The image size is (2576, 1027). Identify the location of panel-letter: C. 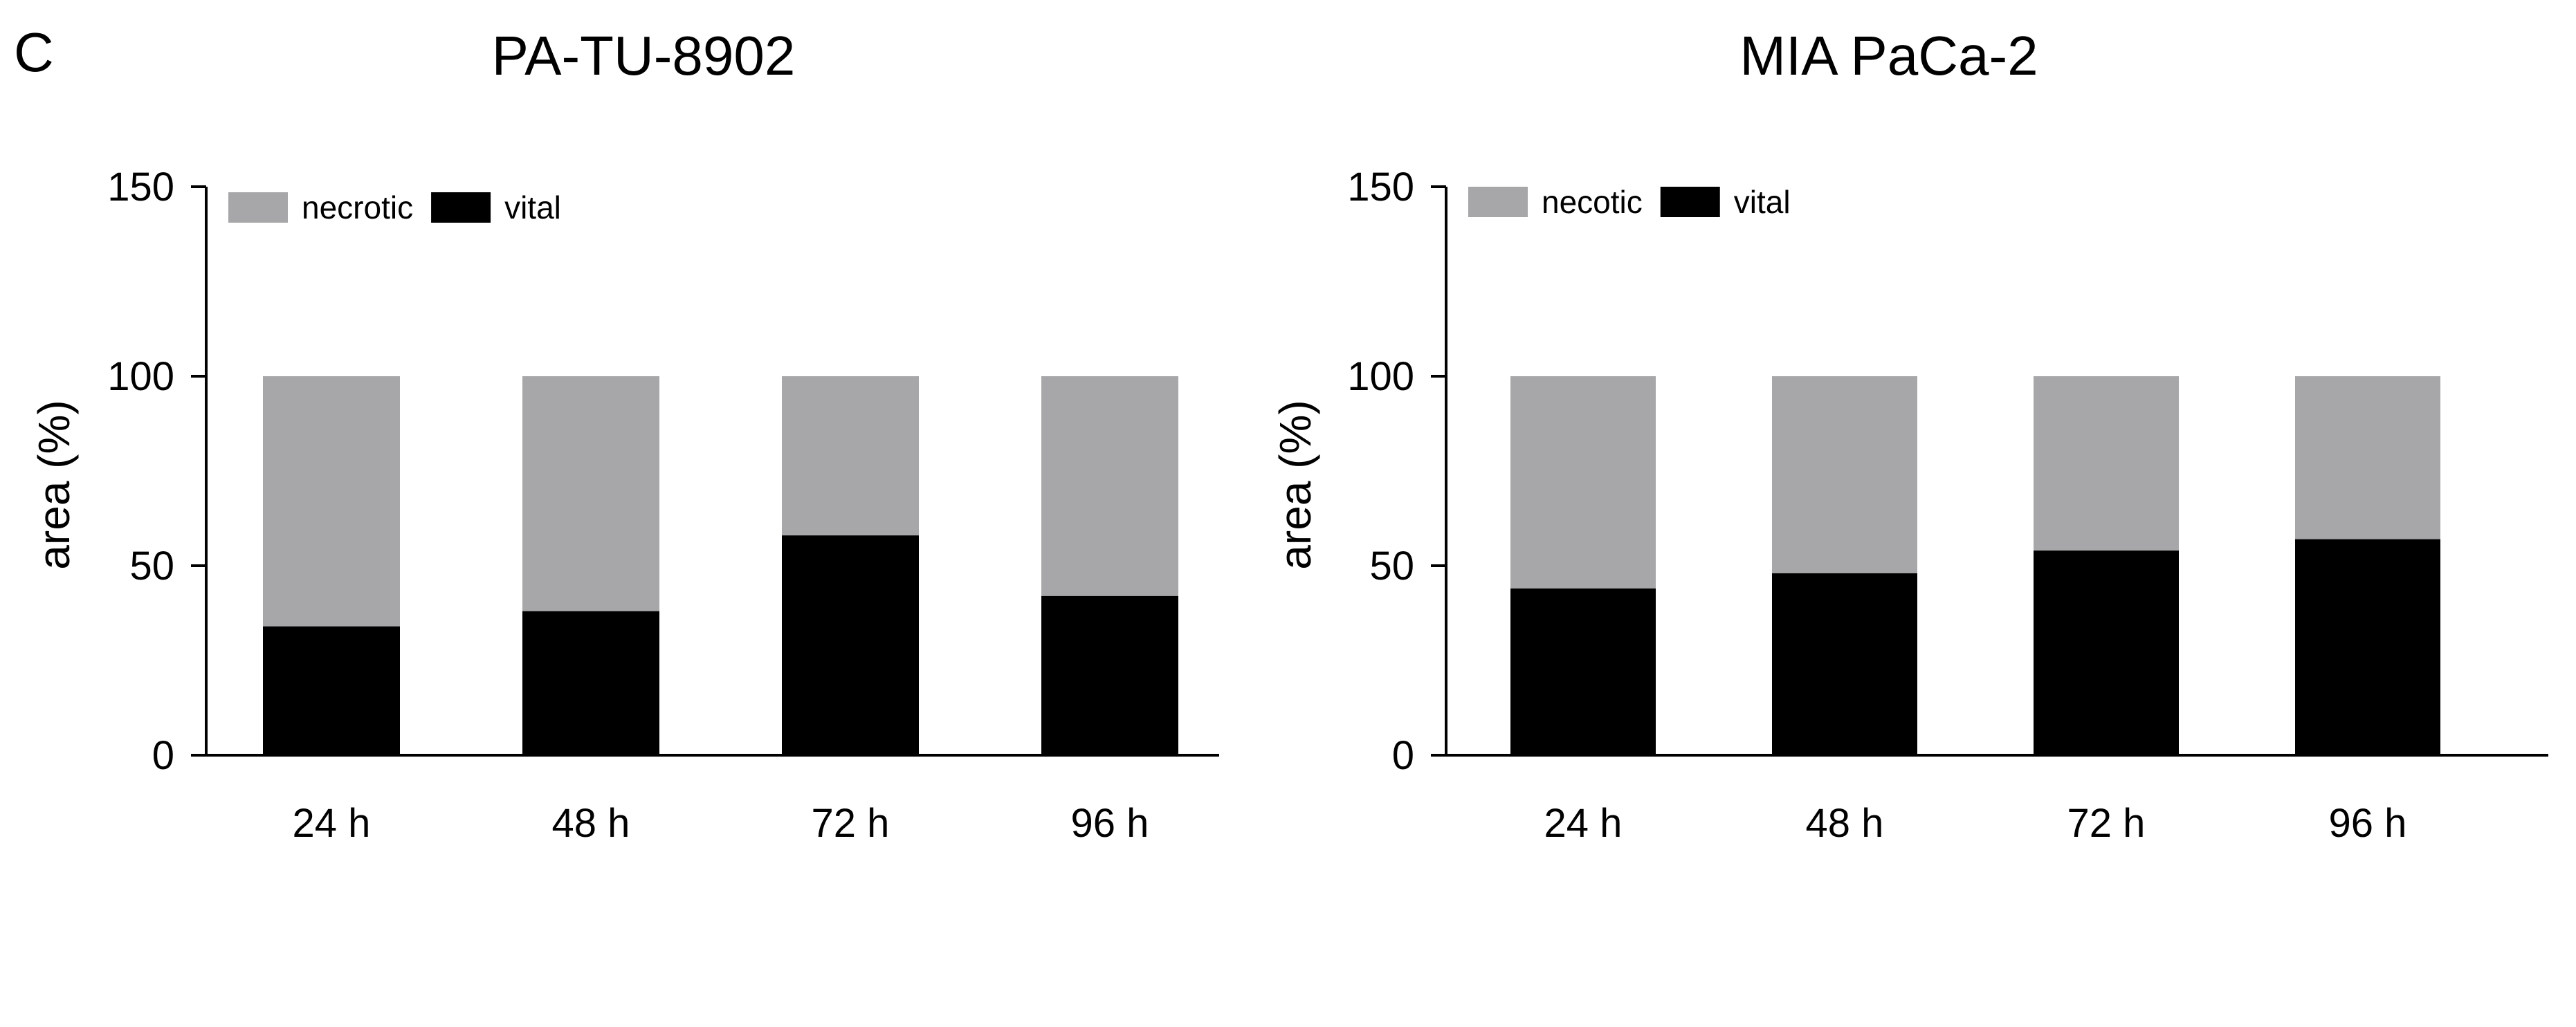
(34, 52).